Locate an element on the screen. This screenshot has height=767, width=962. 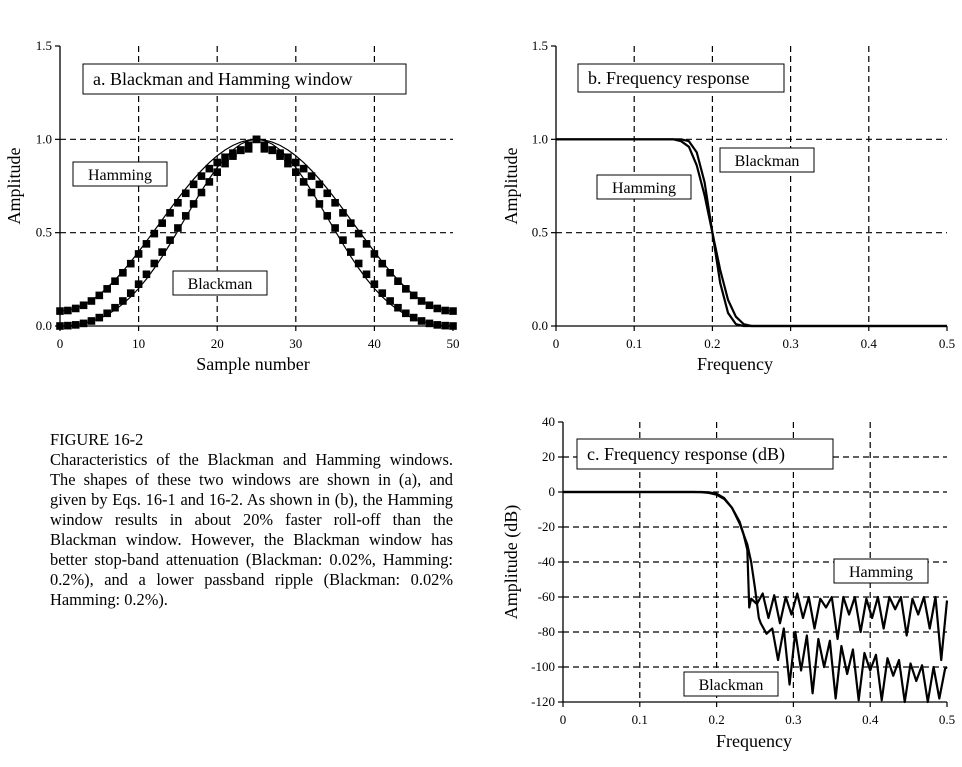
x-tick-label: 30 is located at coordinates (295, 343).